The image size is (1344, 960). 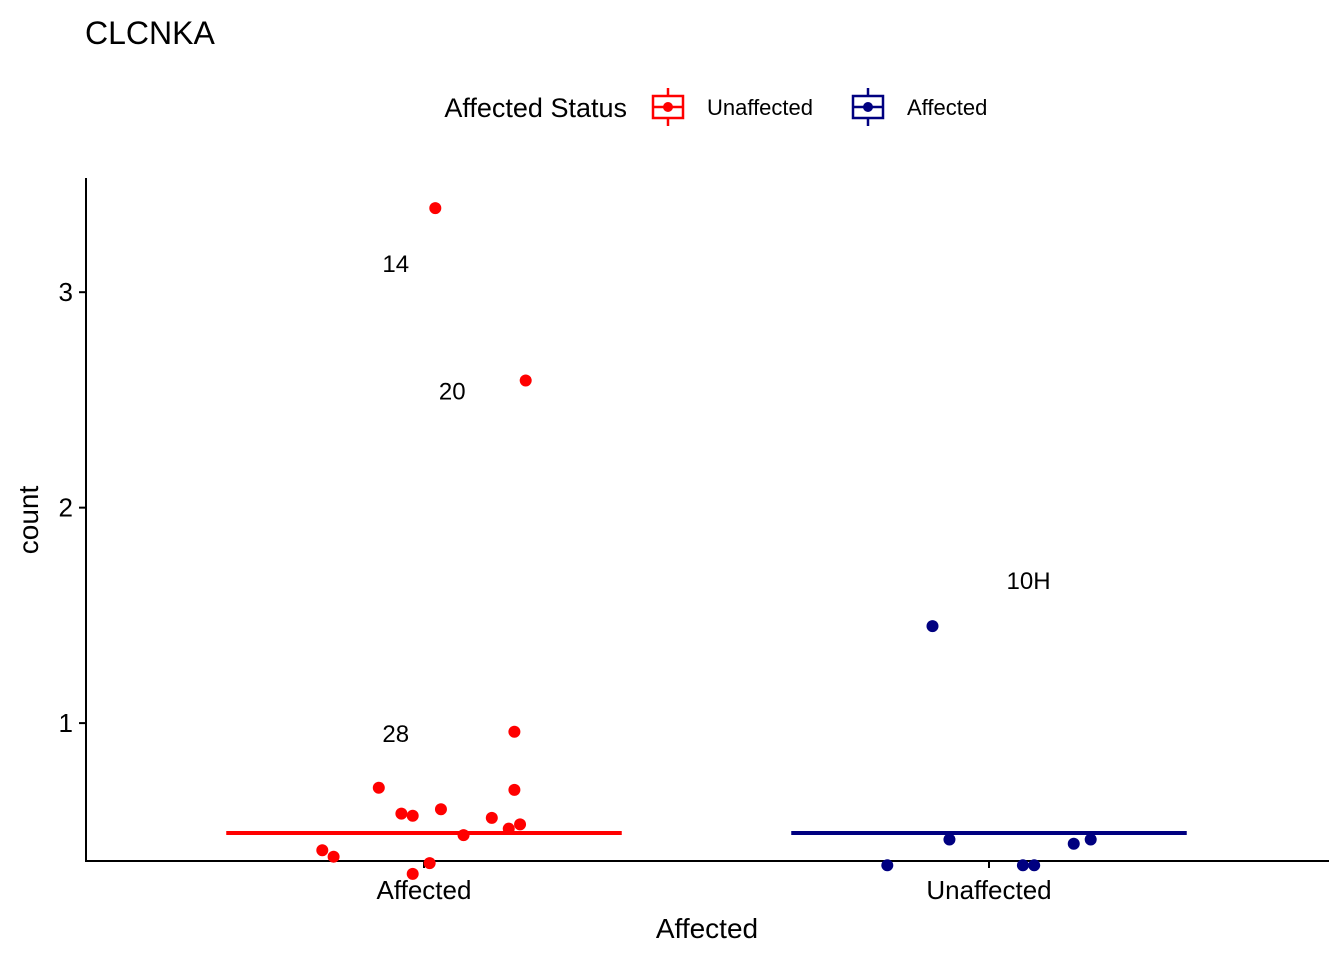 What do you see at coordinates (424, 890) in the screenshot?
I see `x-tick-label: Affected` at bounding box center [424, 890].